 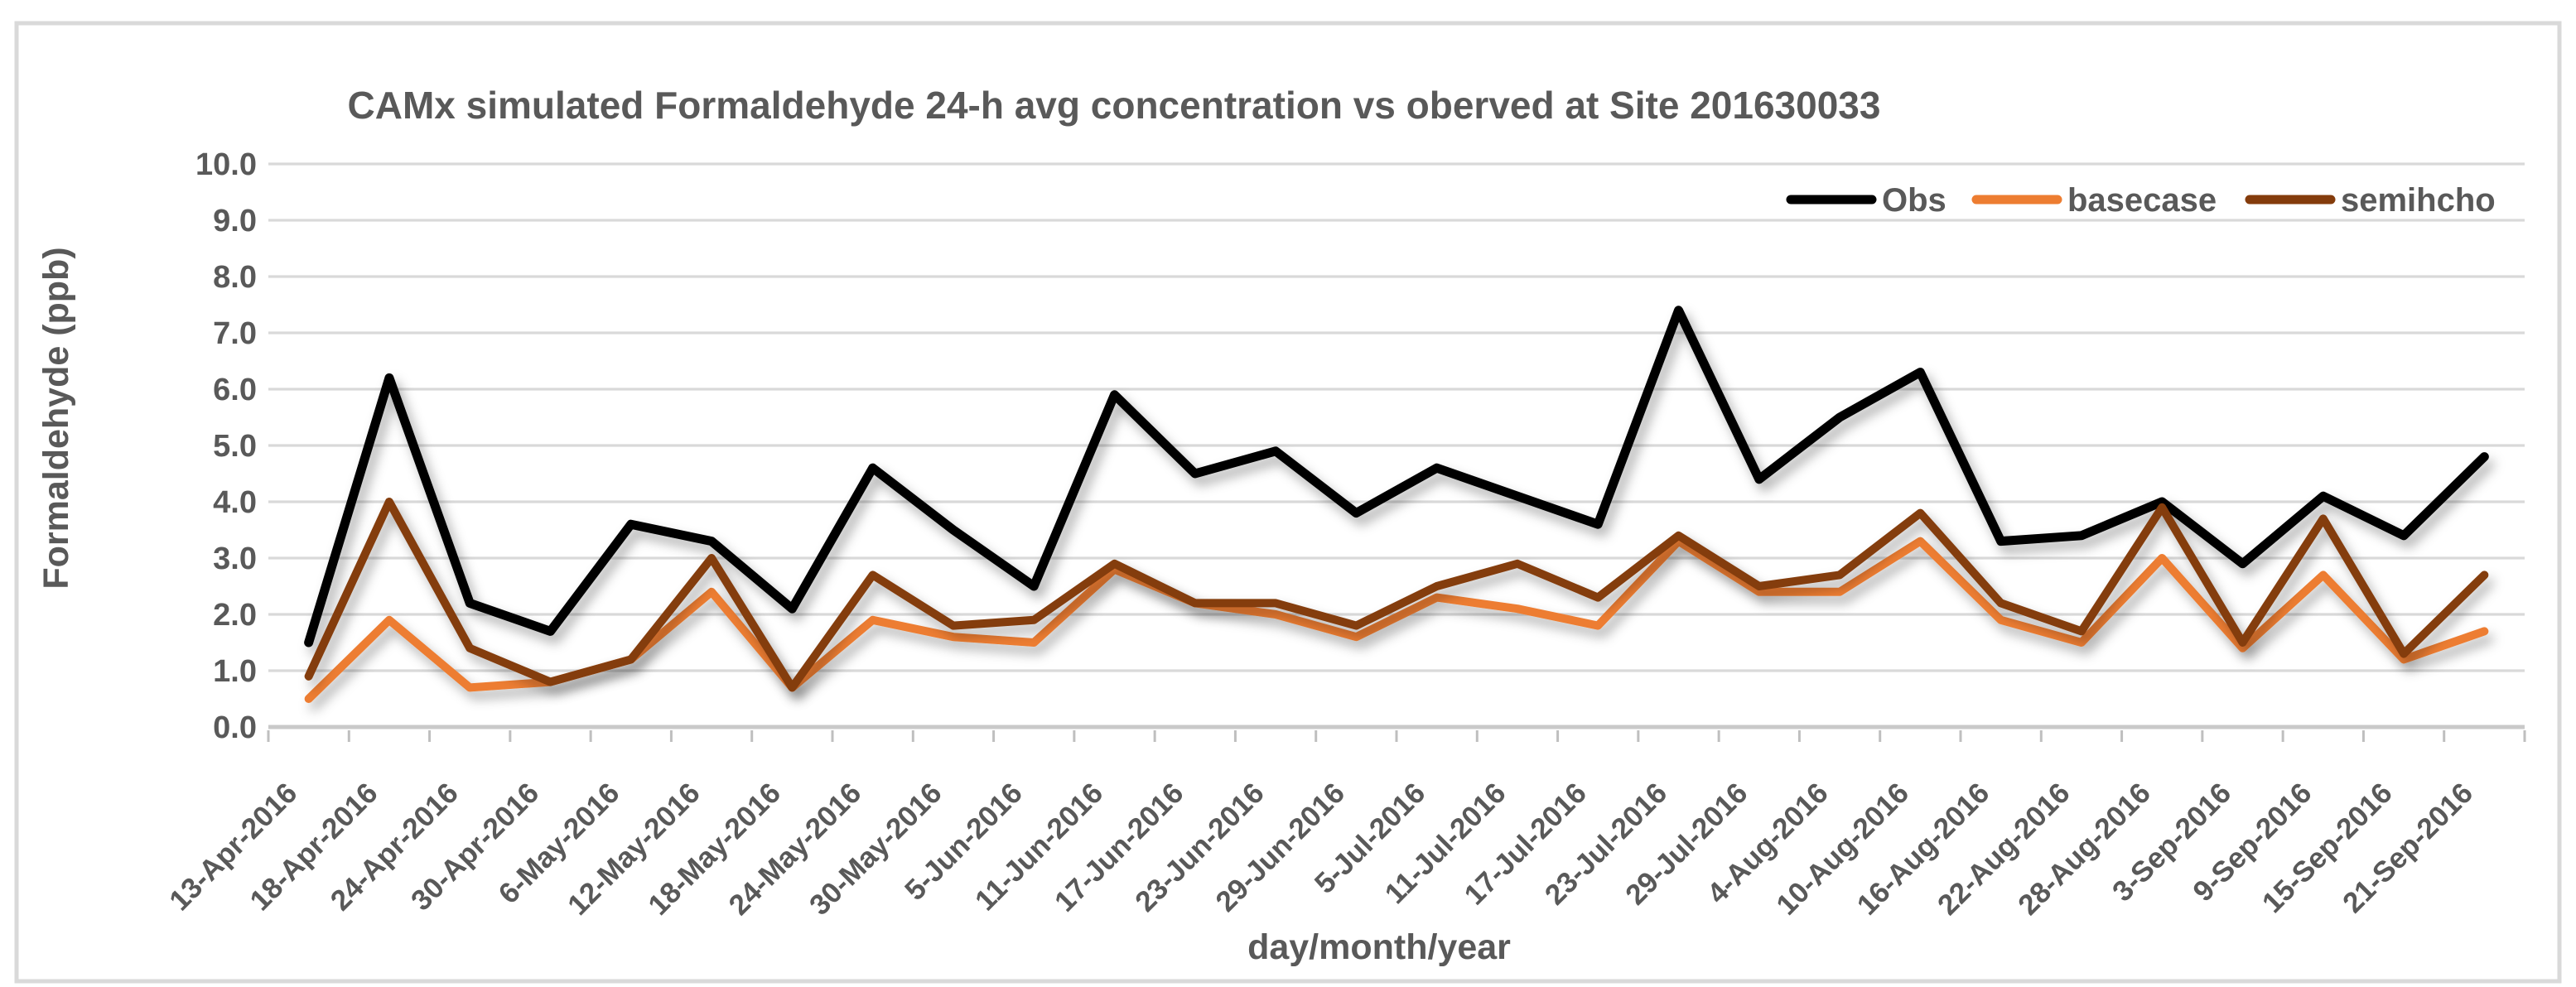 I want to click on y-tick-label: 0.0, so click(x=235, y=727).